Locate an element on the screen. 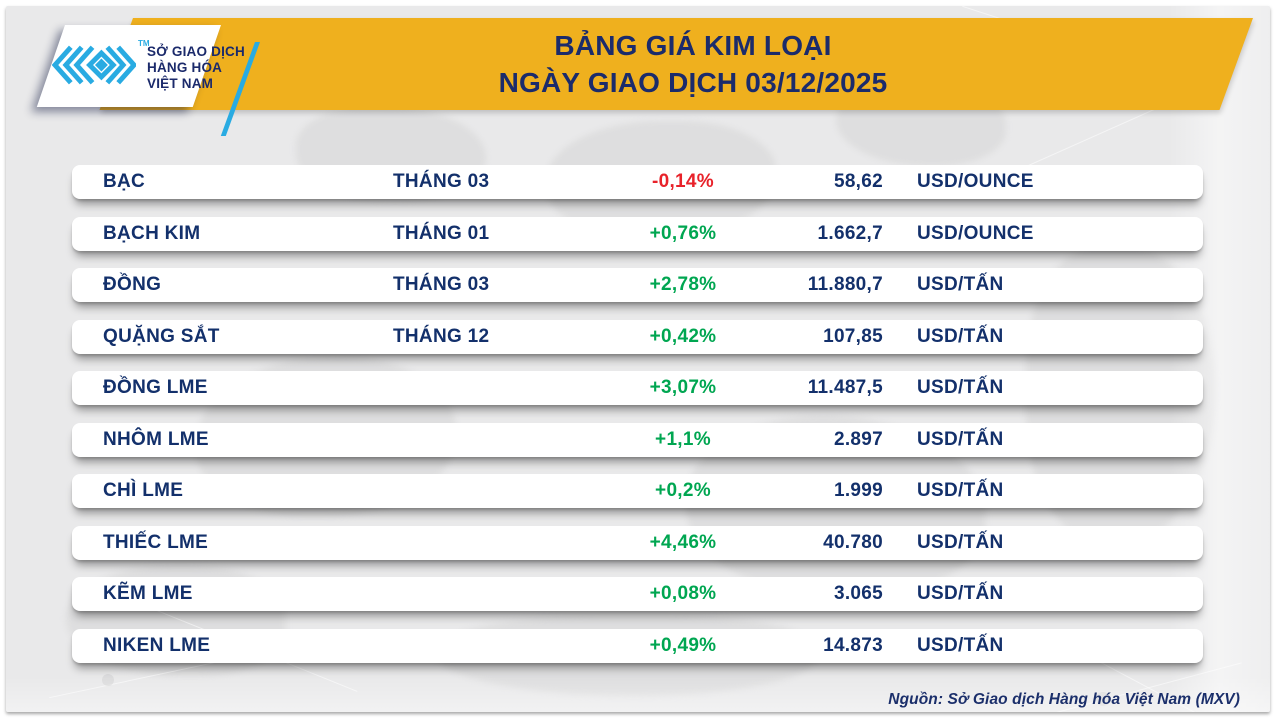  price-value: 11.880,7 is located at coordinates (845, 284).